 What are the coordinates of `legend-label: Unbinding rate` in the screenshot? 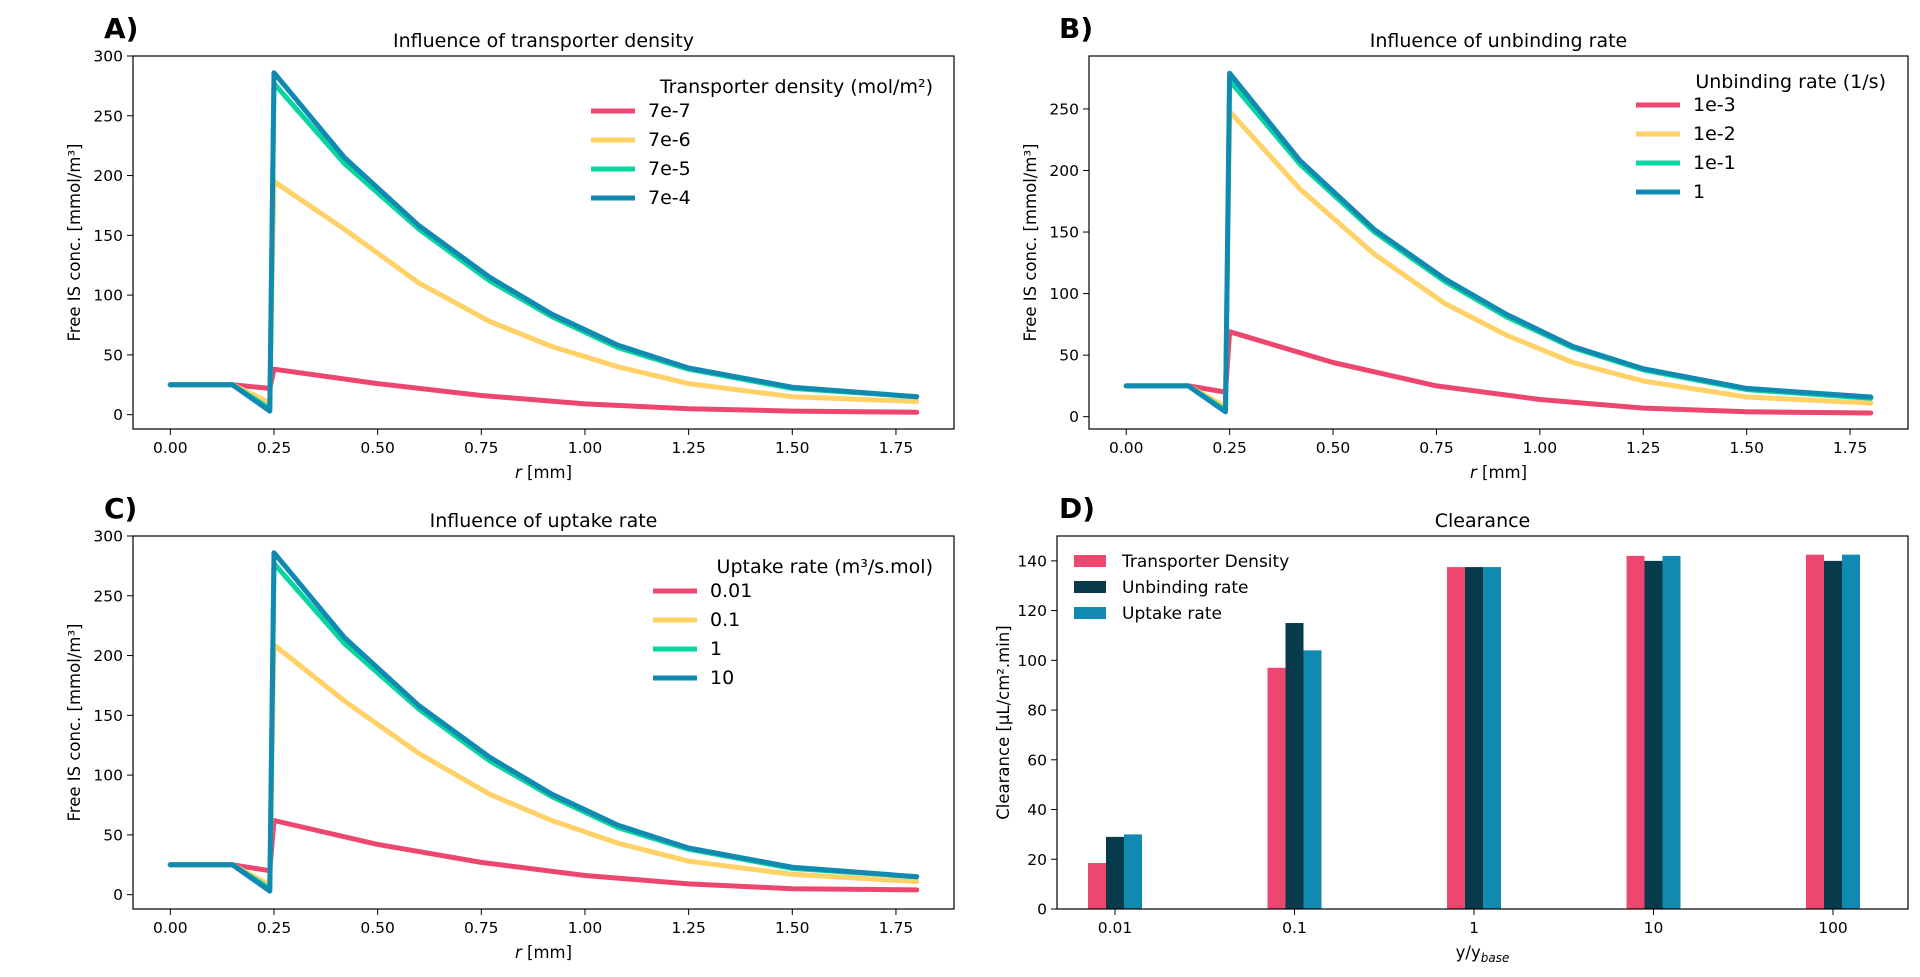 It's located at (1185, 588).